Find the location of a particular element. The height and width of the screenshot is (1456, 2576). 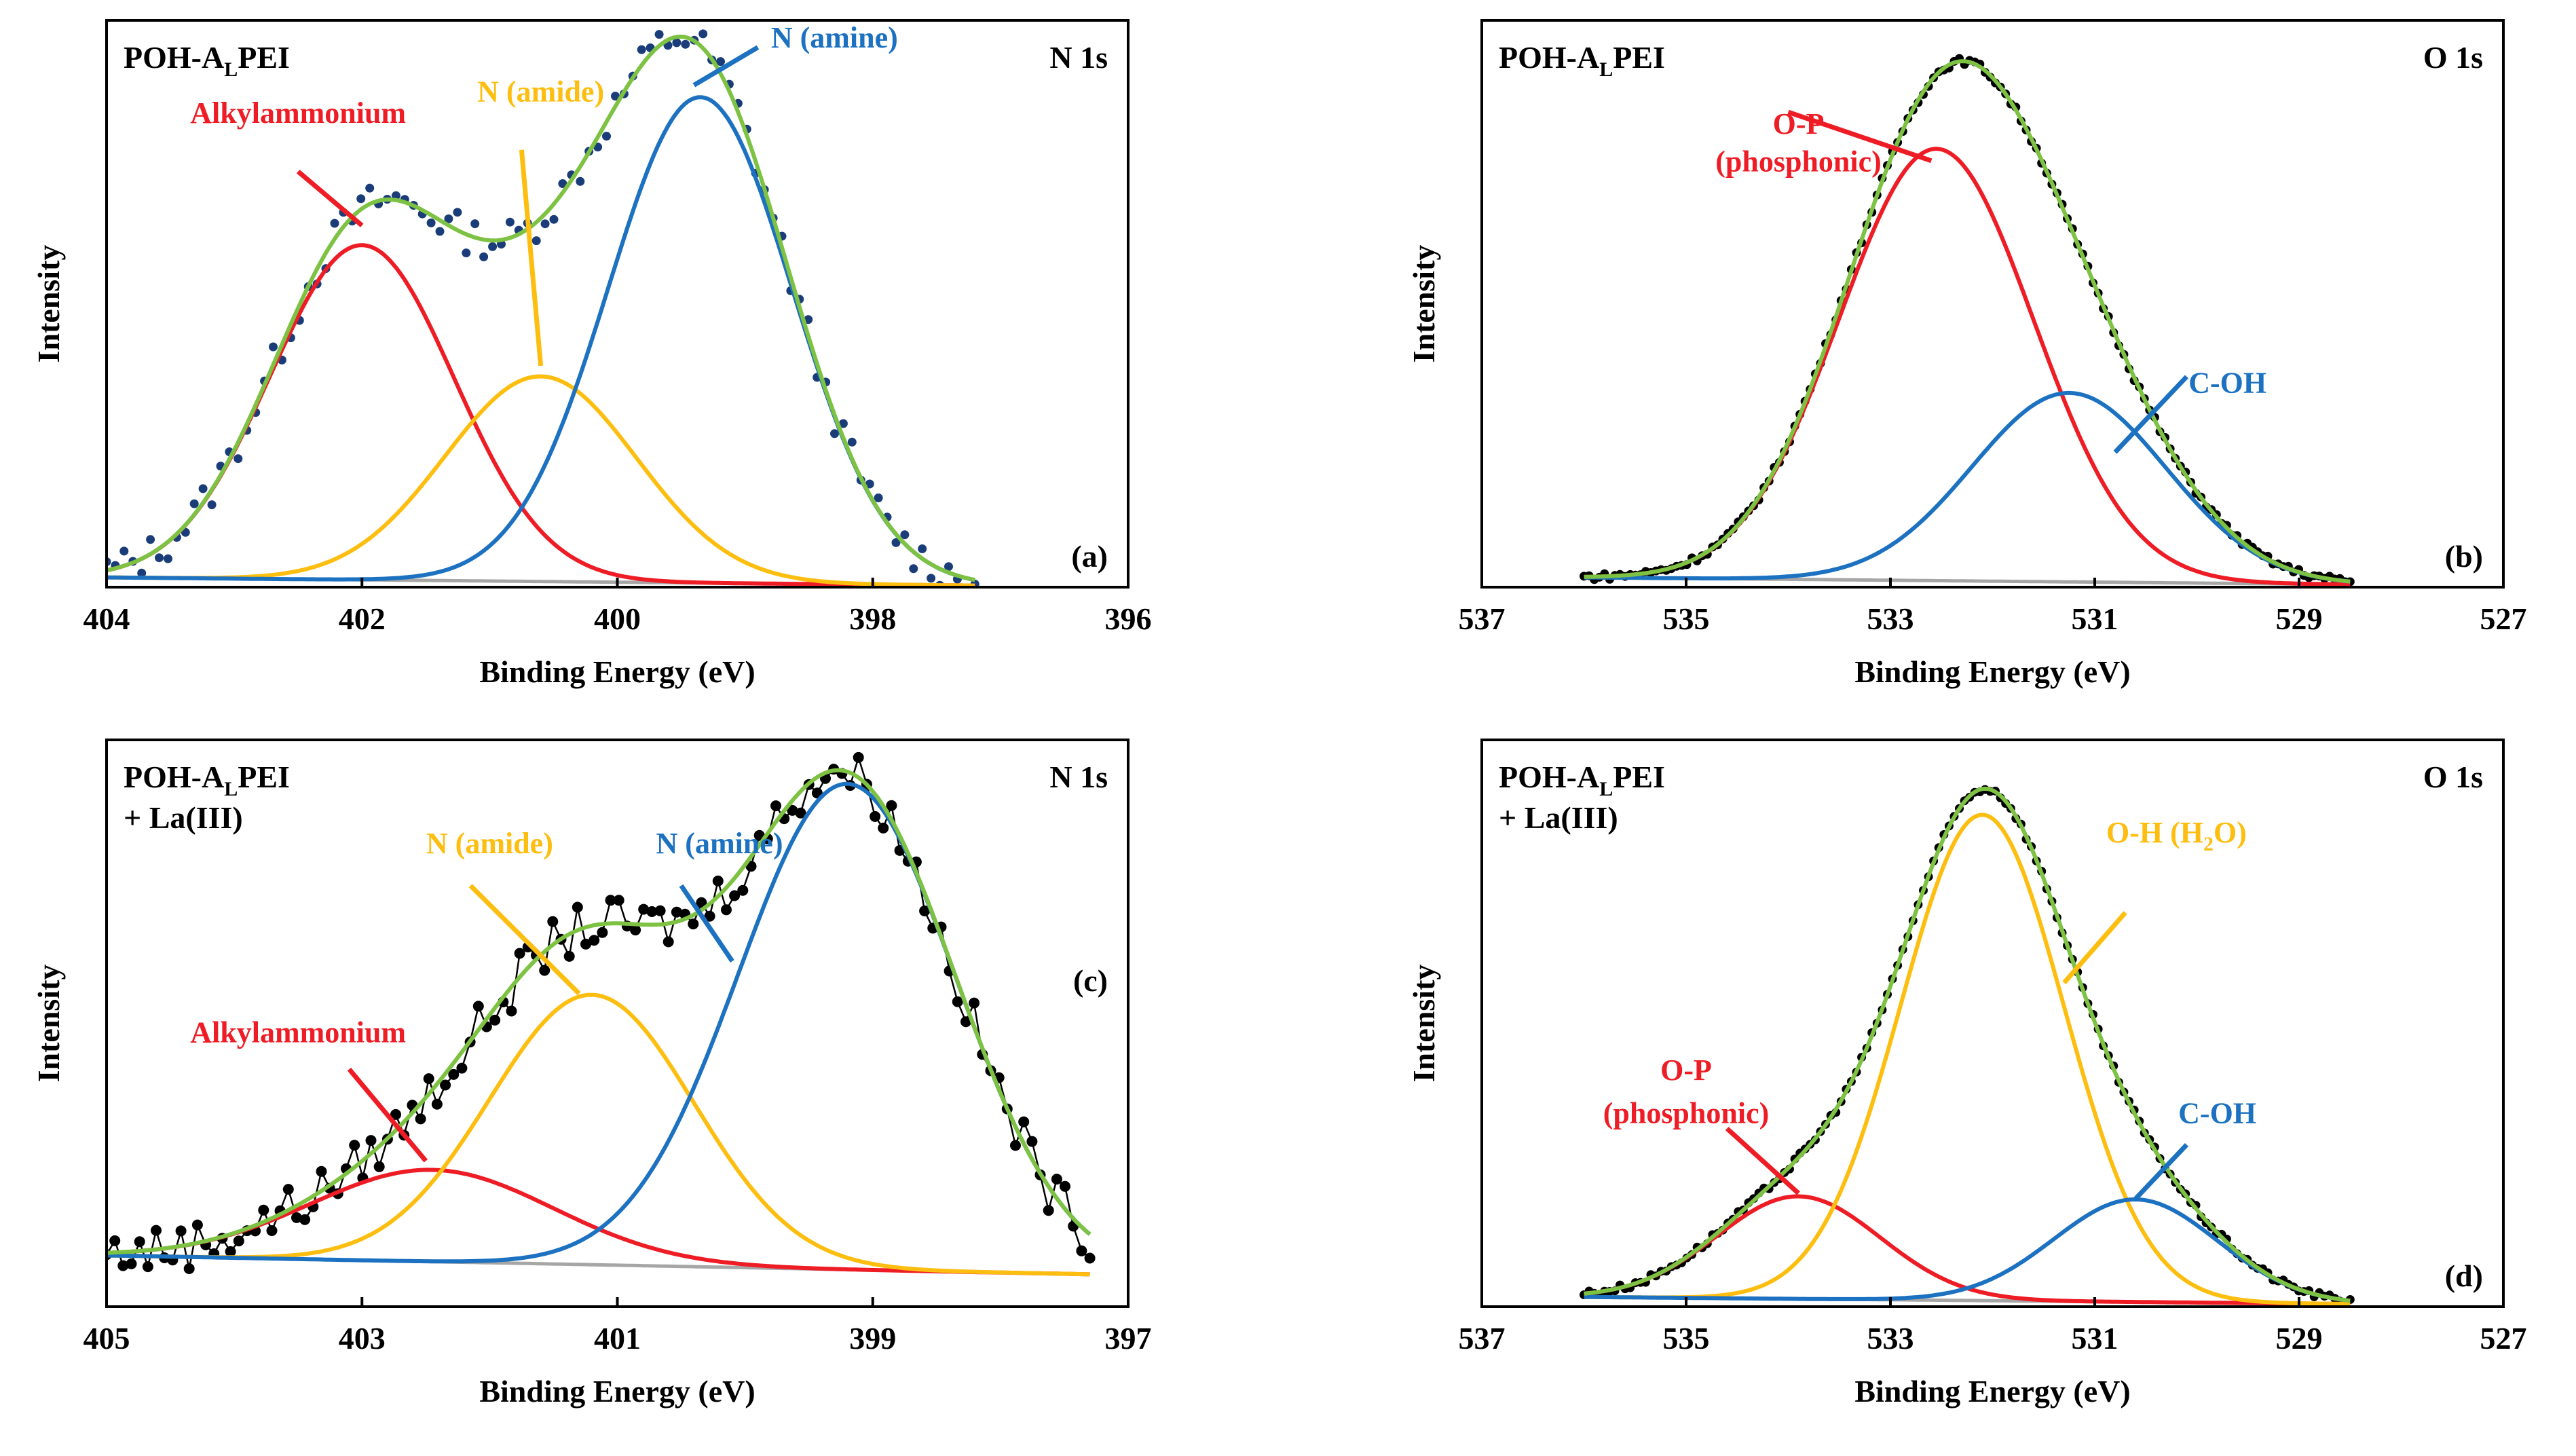

region-label: N 1s is located at coordinates (1079, 777).